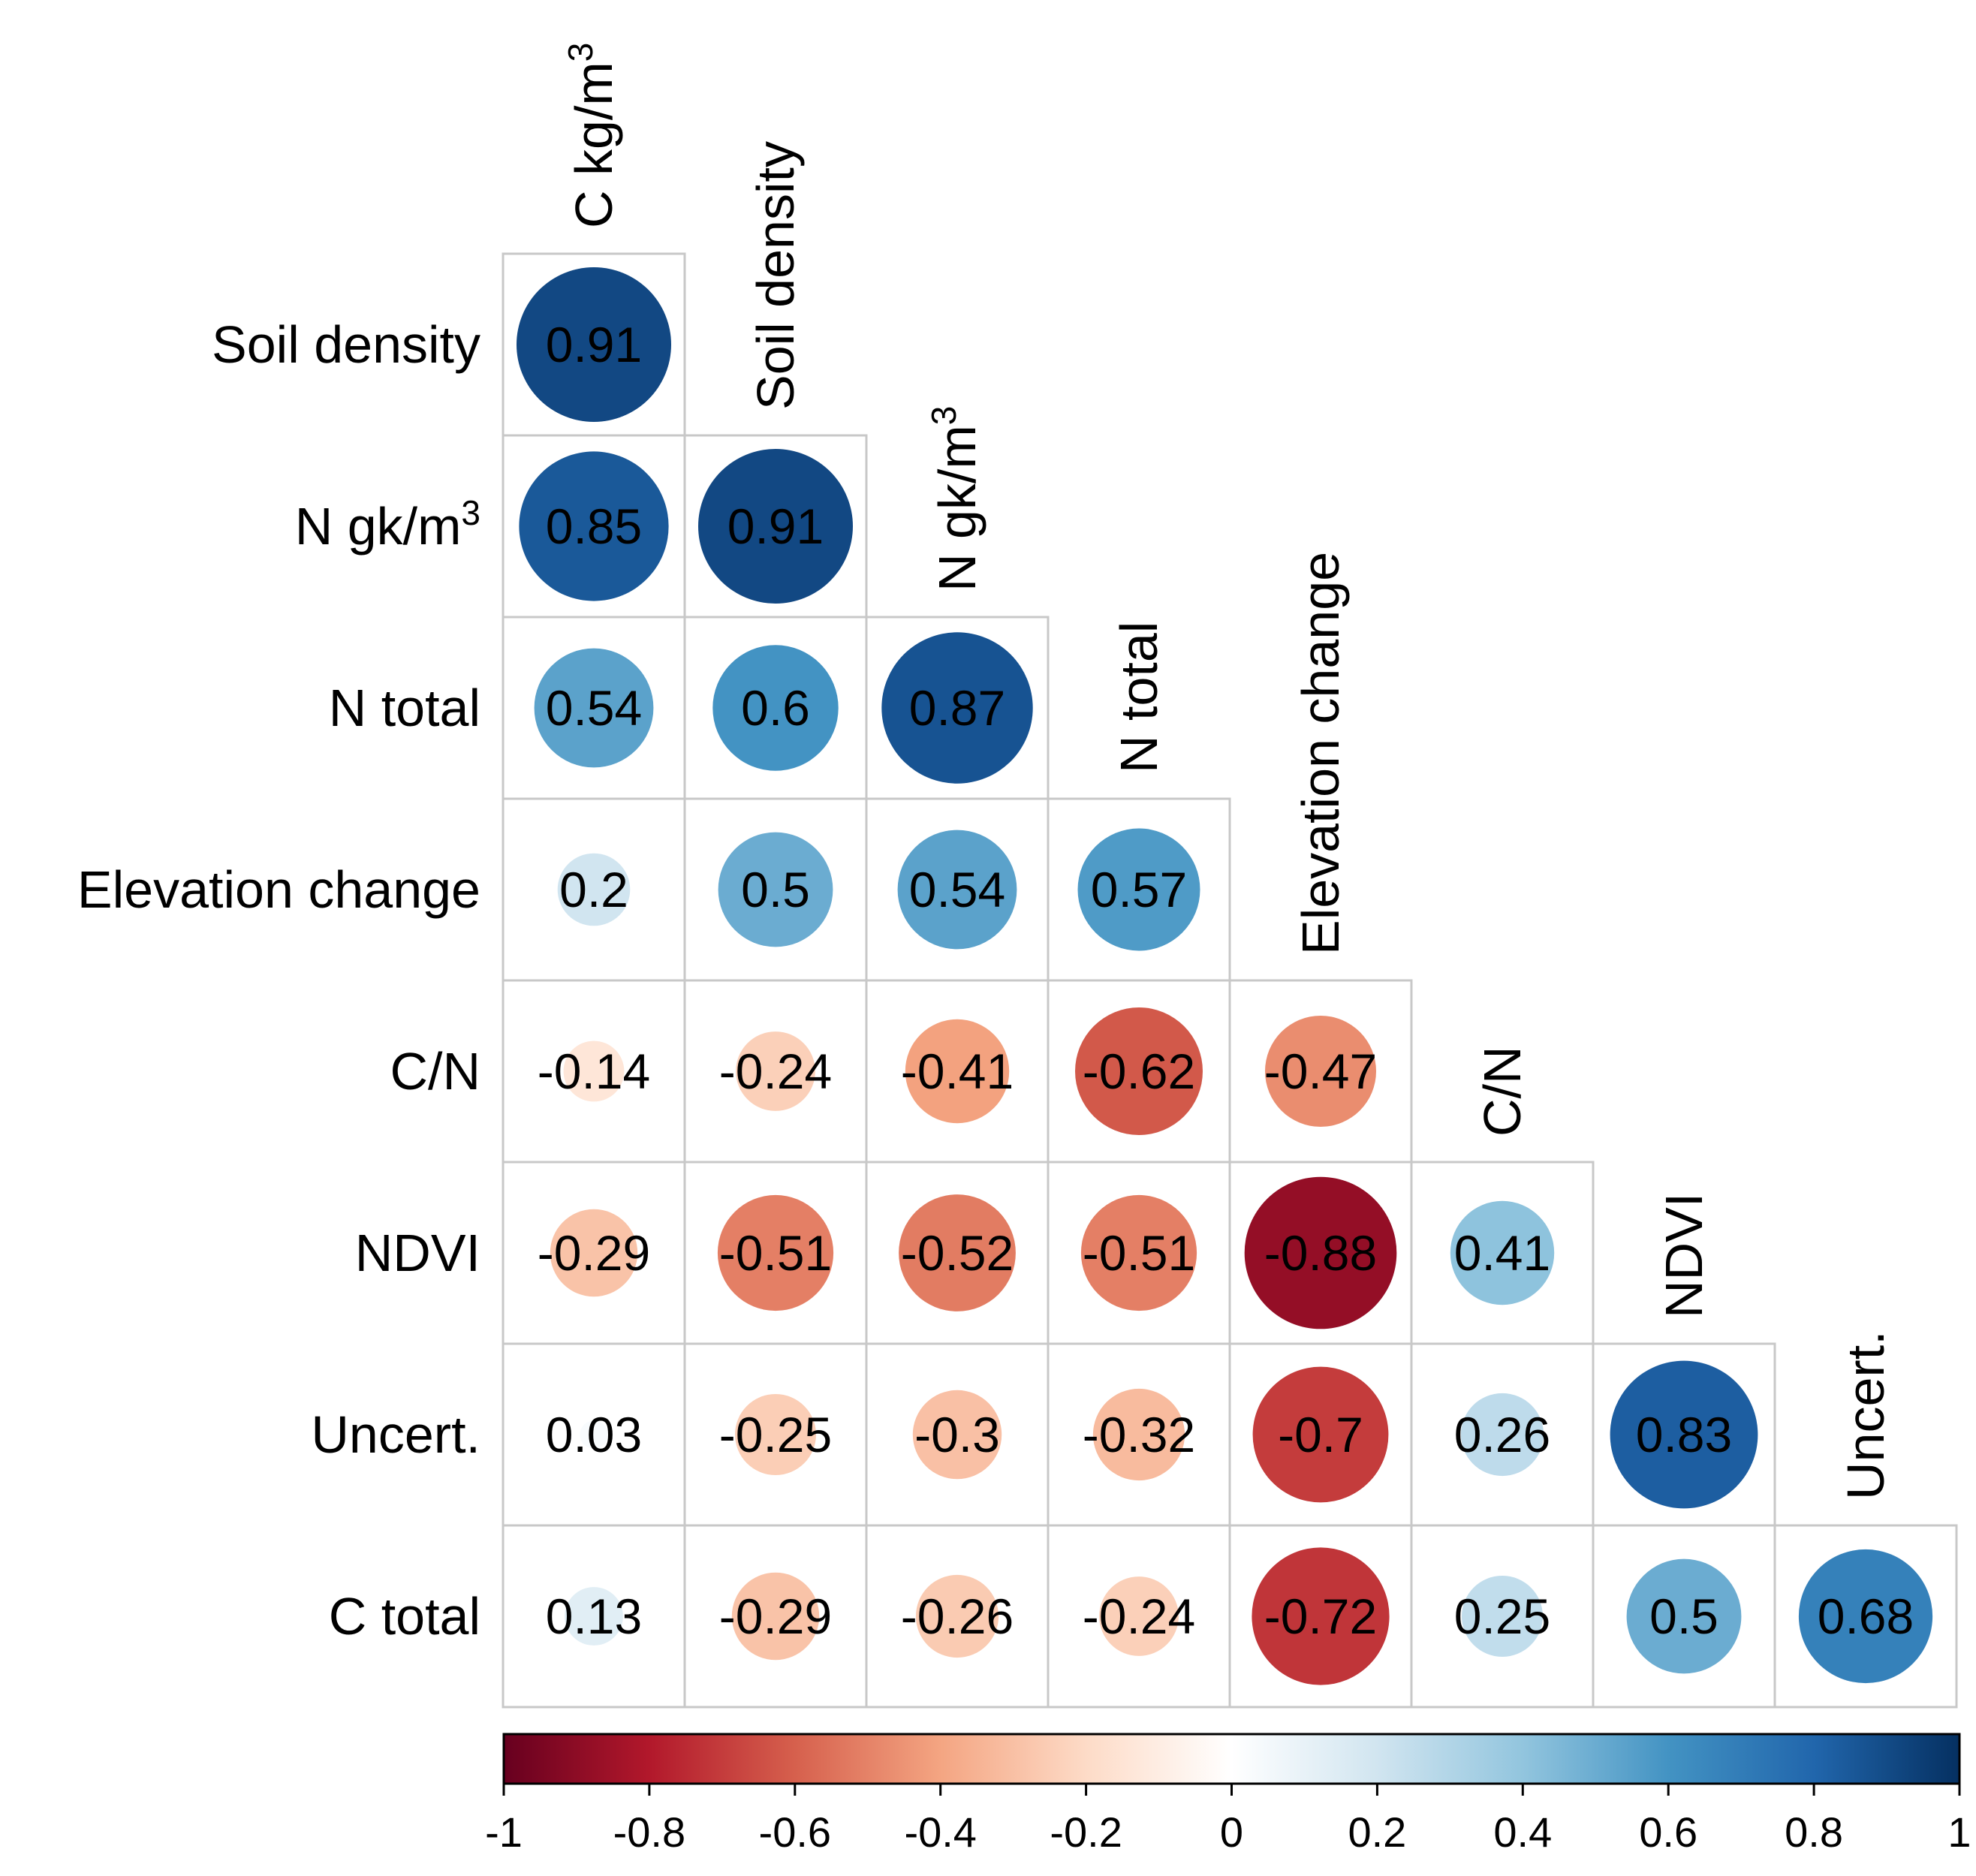 The height and width of the screenshot is (1876, 1976). What do you see at coordinates (941, 1832) in the screenshot?
I see `colorbar-tick-label: -0.4` at bounding box center [941, 1832].